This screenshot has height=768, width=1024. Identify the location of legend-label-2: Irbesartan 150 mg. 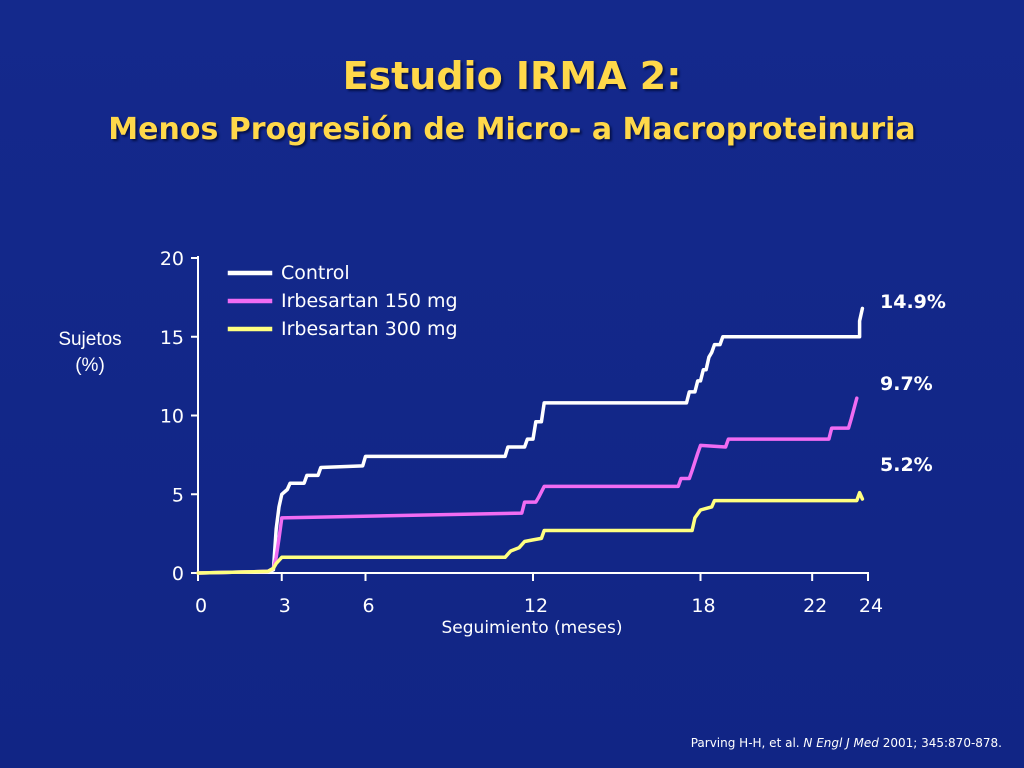
(369, 301).